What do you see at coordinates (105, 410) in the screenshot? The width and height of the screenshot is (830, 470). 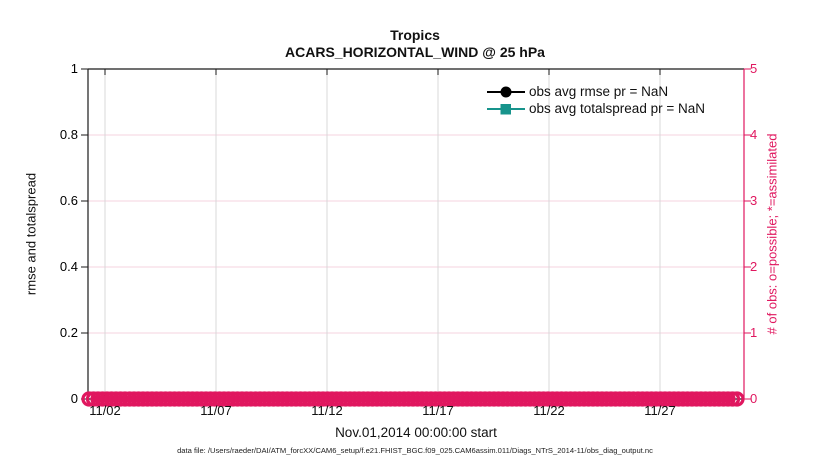 I see `x-tick-label: 11/02` at bounding box center [105, 410].